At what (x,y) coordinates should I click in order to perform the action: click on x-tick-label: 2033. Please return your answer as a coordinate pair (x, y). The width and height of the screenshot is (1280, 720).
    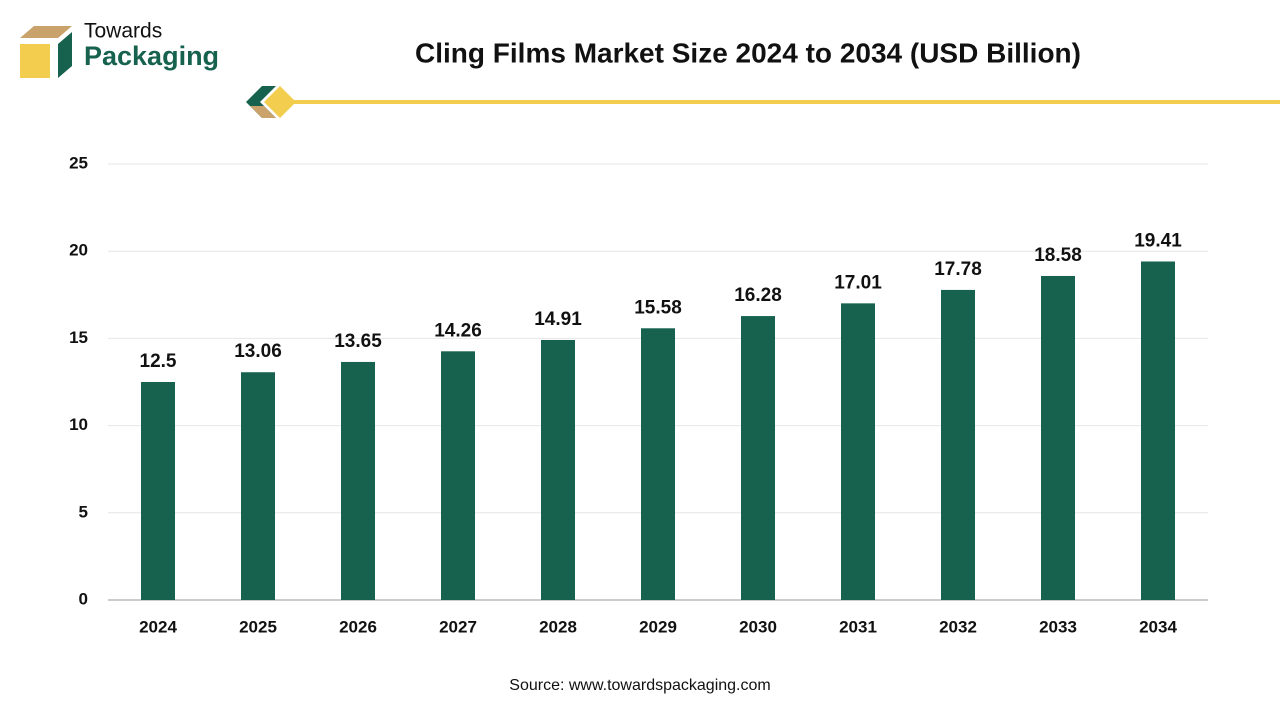
    Looking at the image, I should click on (1058, 626).